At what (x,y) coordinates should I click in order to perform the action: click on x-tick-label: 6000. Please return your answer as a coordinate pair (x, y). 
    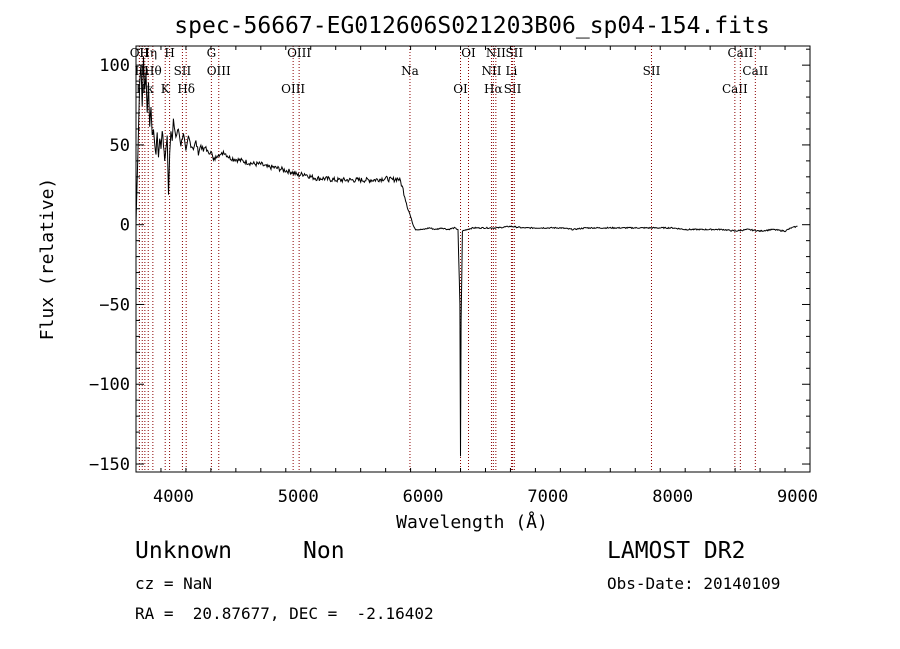
    Looking at the image, I should click on (423, 497).